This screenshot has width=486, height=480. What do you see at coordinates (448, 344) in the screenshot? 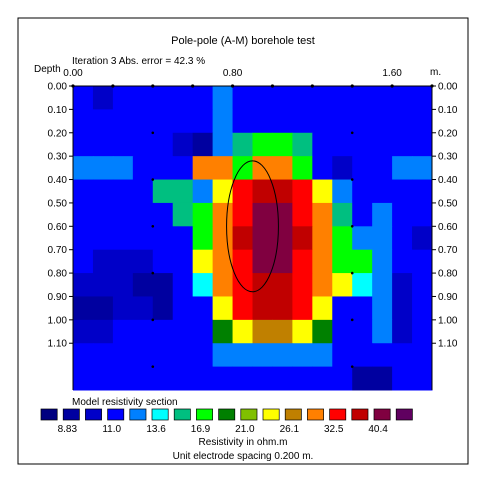
I see `y-tick-label-right: 1.10` at bounding box center [448, 344].